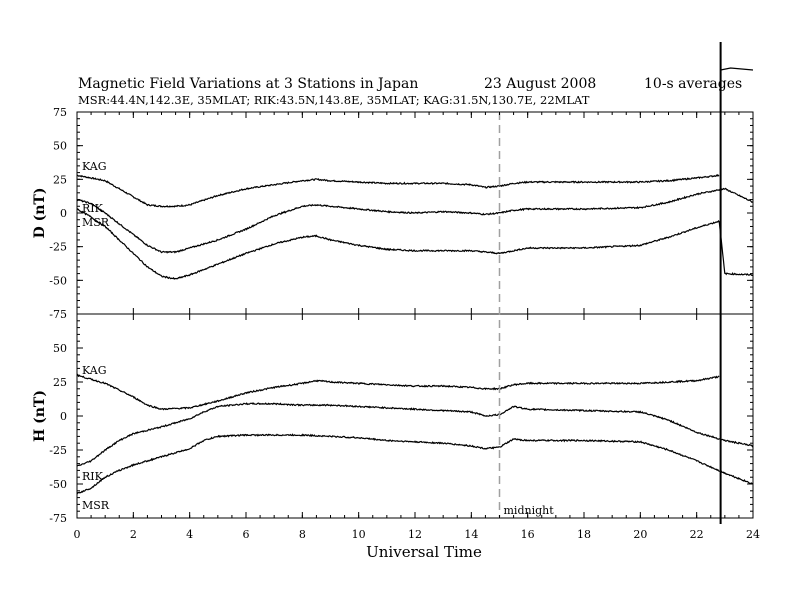 The image size is (792, 612). Describe the element at coordinates (77, 534) in the screenshot. I see `x-tick-label: 0` at that location.